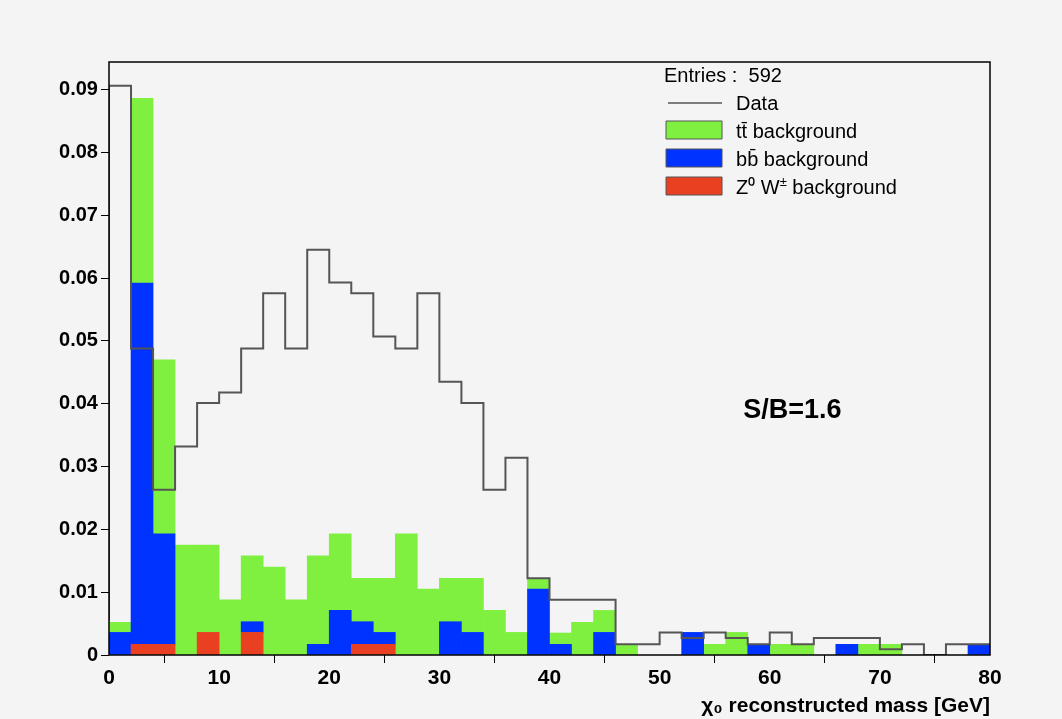 The height and width of the screenshot is (719, 1062). I want to click on y-tick-label: 0.06, so click(78, 276).